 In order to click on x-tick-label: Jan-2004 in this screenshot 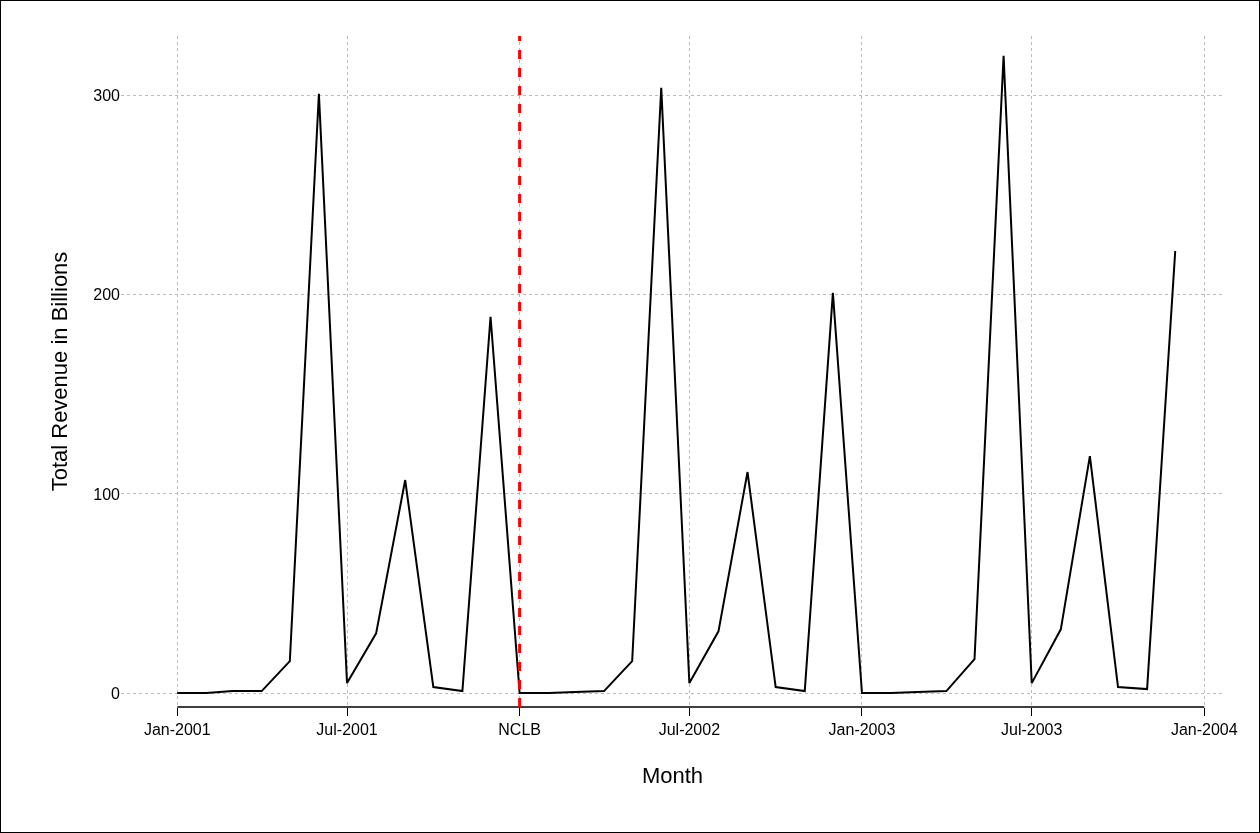, I will do `click(1204, 730)`.